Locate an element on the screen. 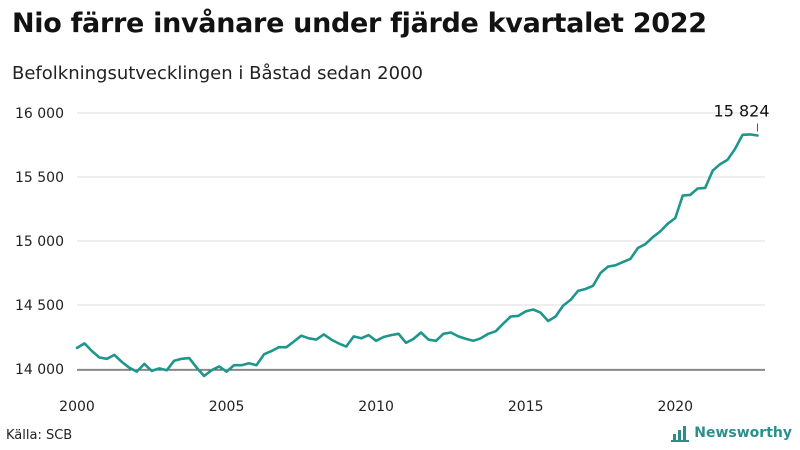  x-tick-label: 2015 is located at coordinates (526, 407).